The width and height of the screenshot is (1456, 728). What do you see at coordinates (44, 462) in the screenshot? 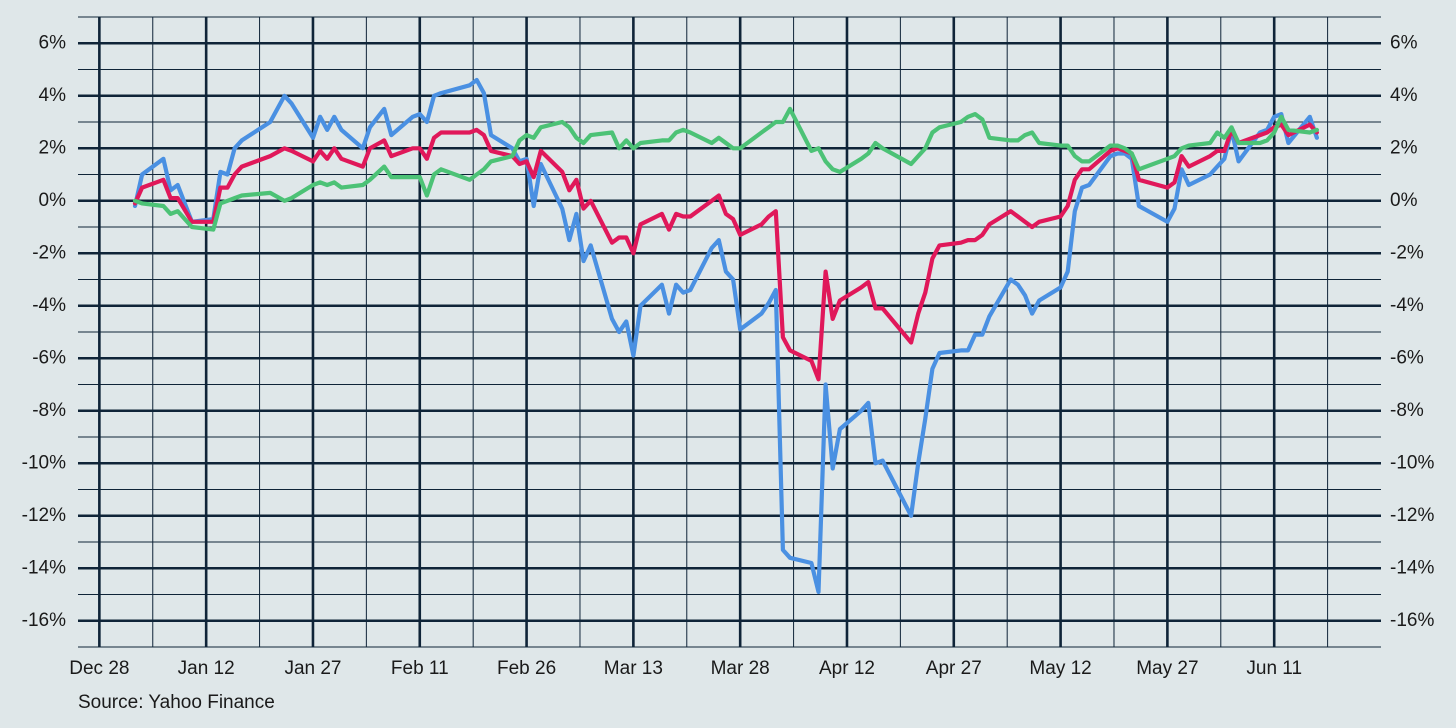
I see `y-tick-label: -10%` at bounding box center [44, 462].